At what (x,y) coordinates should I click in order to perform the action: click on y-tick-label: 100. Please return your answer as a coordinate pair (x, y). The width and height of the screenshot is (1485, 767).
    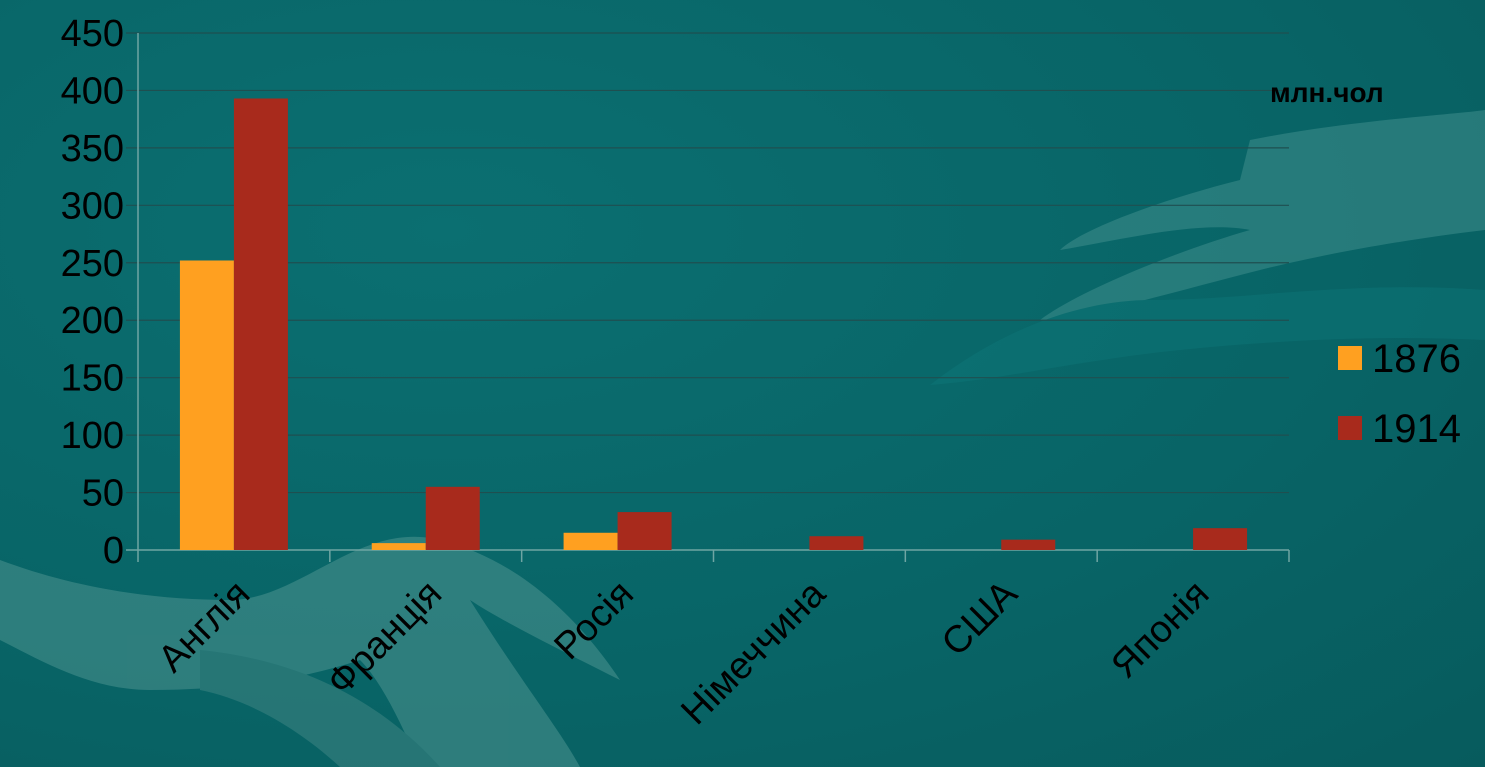
    Looking at the image, I should click on (92, 436).